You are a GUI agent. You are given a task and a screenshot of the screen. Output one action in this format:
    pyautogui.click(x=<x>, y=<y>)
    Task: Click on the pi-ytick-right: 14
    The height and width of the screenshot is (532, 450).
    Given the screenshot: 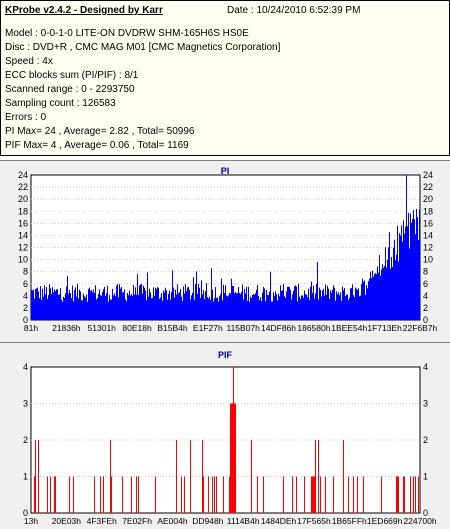 What is the action you would take?
    pyautogui.click(x=428, y=235)
    